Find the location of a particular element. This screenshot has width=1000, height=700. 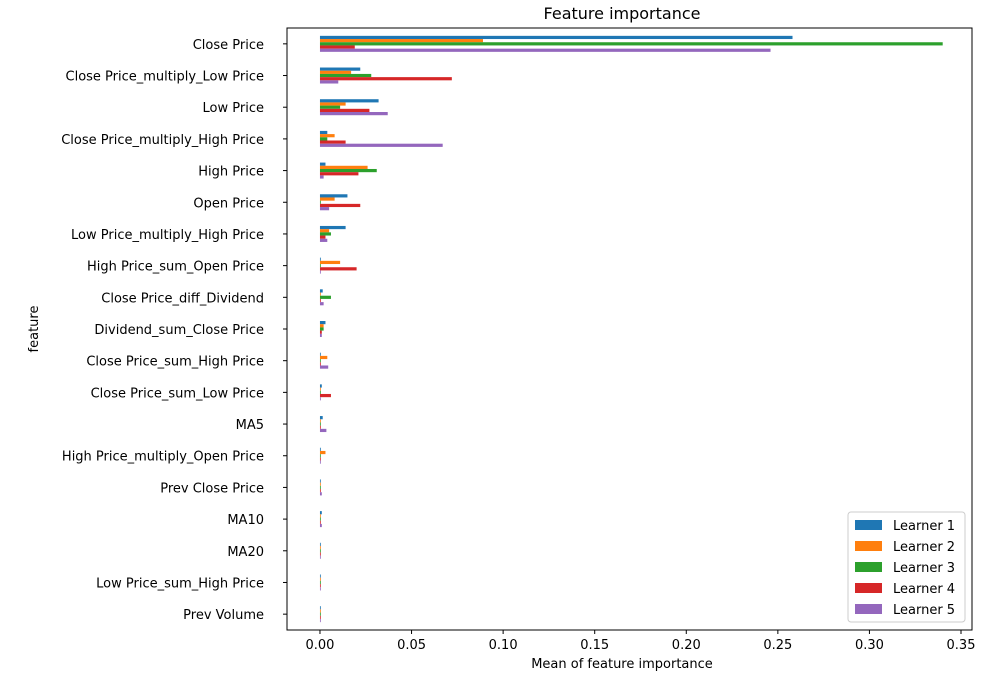

y-tick-label: Prev Close Price is located at coordinates (212, 488).